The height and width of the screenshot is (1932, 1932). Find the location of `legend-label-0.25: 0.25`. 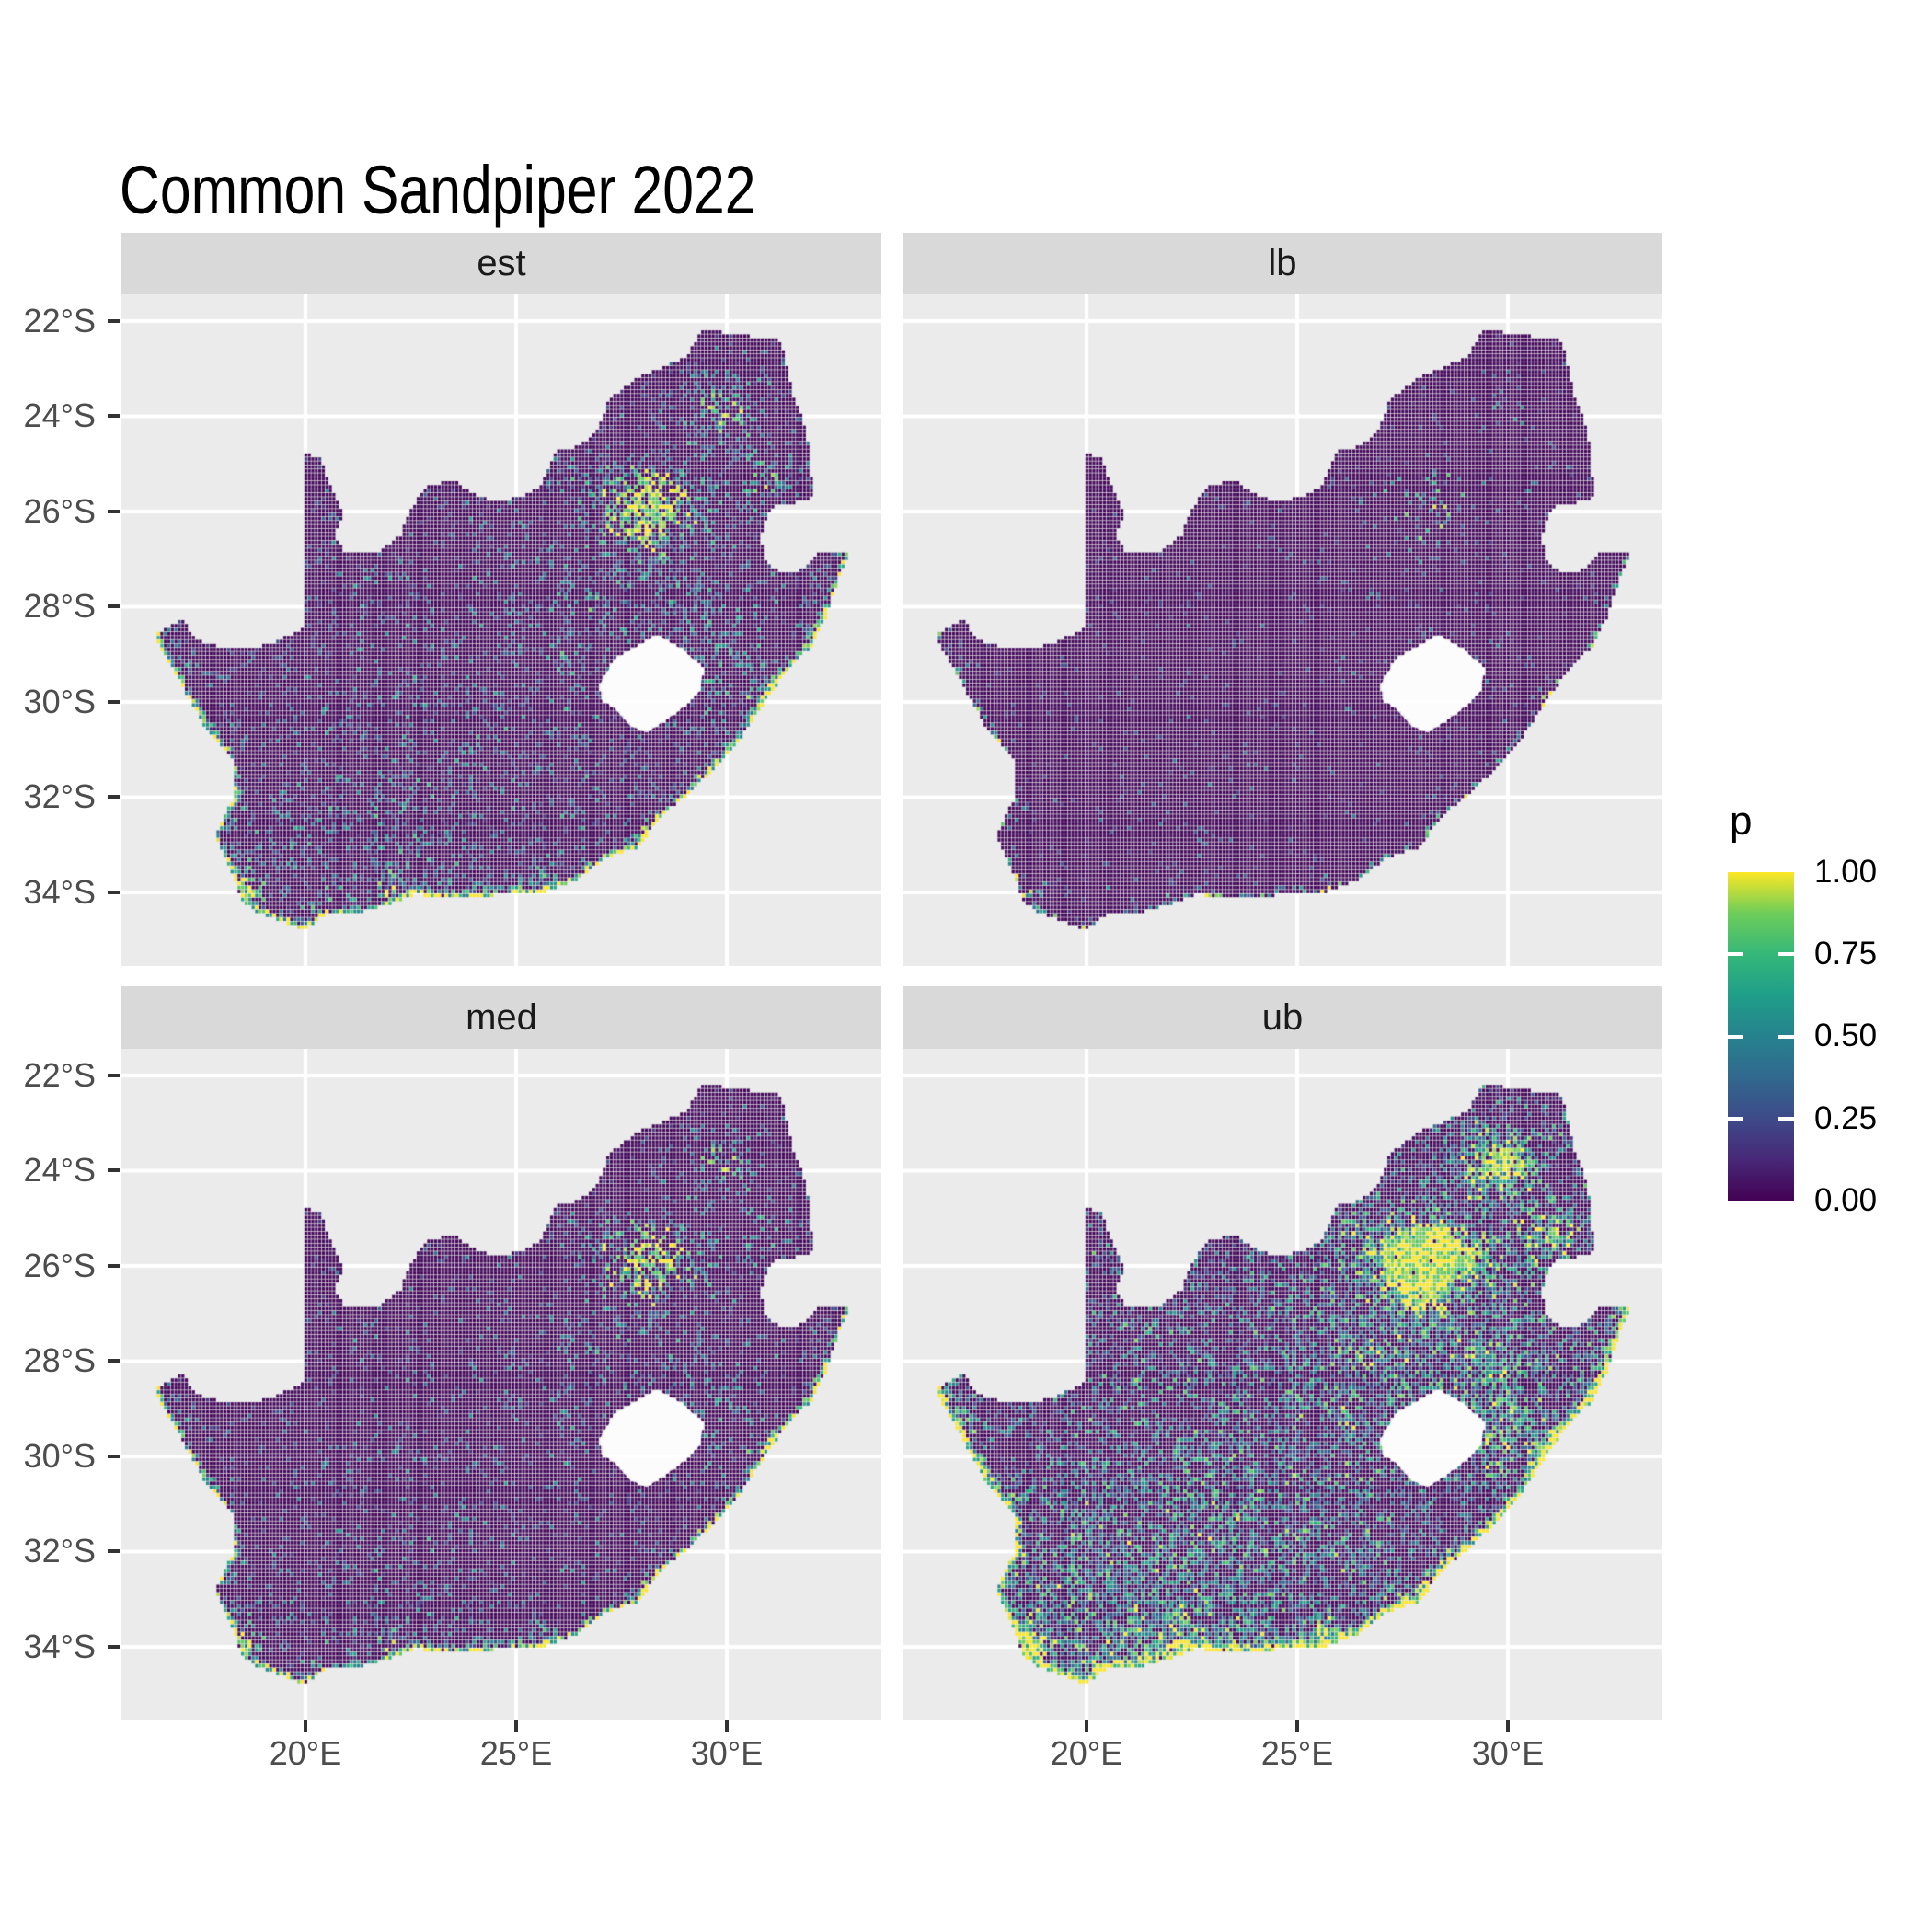

legend-label-0.25: 0.25 is located at coordinates (1846, 1118).